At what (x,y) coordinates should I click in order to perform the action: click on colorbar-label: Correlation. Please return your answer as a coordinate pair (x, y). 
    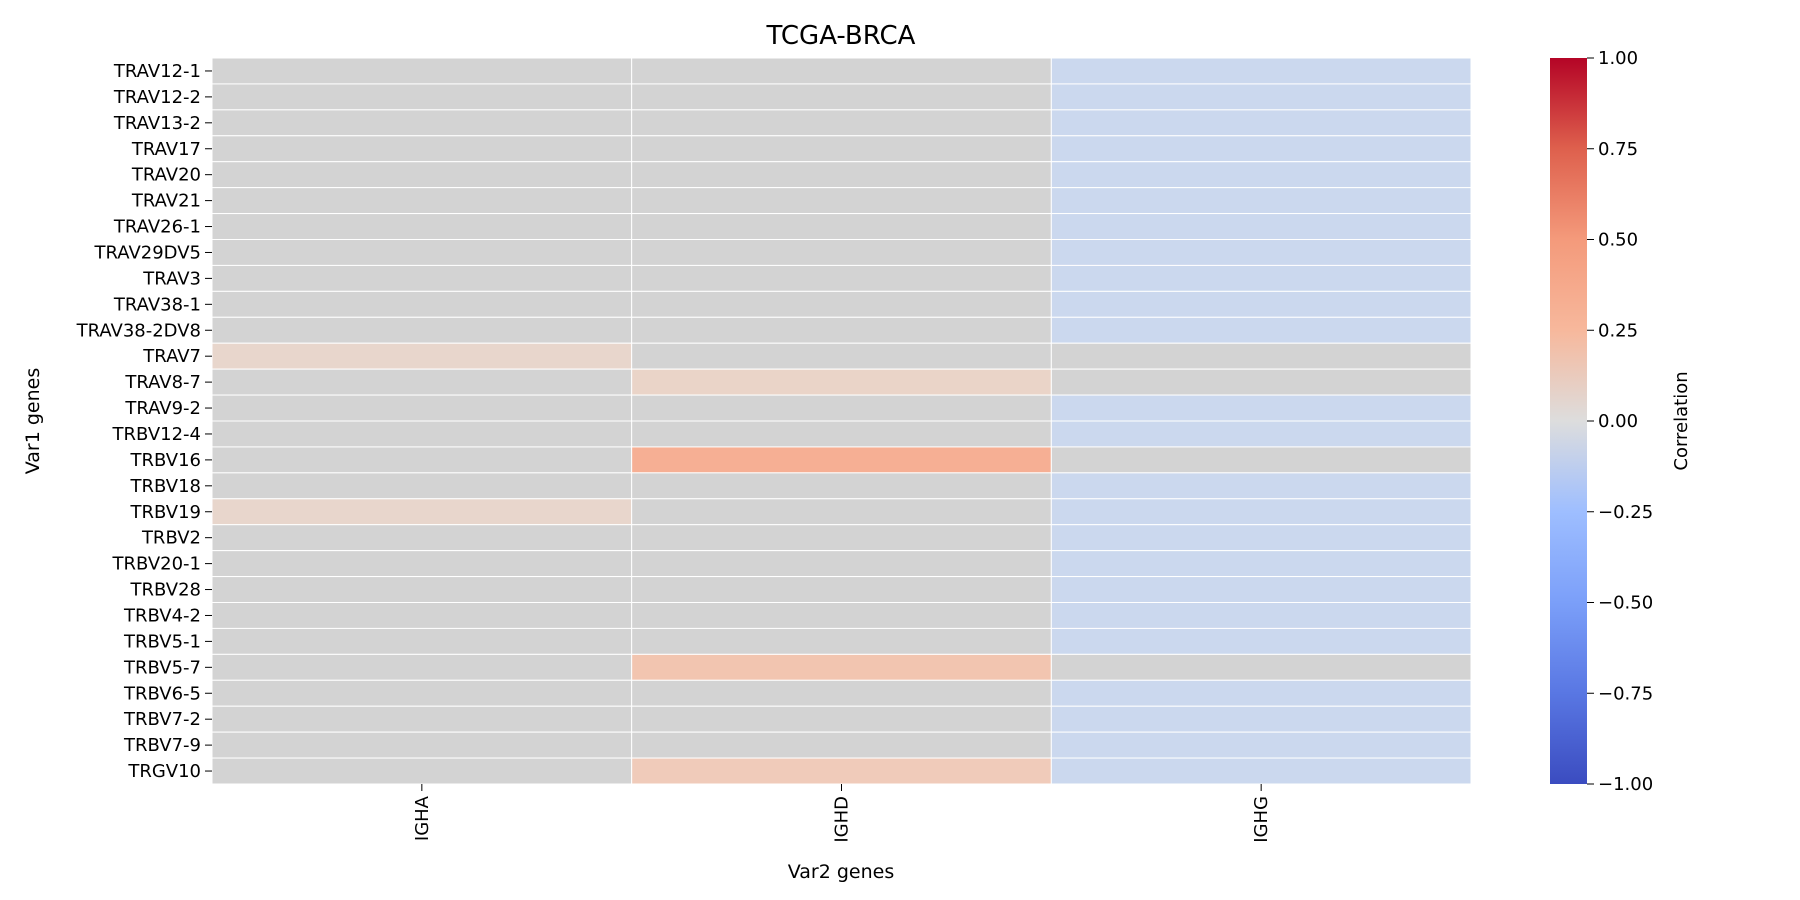
    Looking at the image, I should click on (1681, 420).